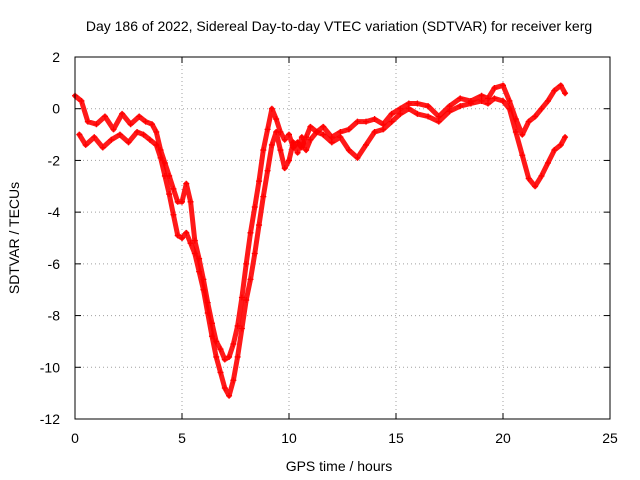 The height and width of the screenshot is (480, 640). Describe the element at coordinates (54, 212) in the screenshot. I see `y-tick-label: -4` at that location.